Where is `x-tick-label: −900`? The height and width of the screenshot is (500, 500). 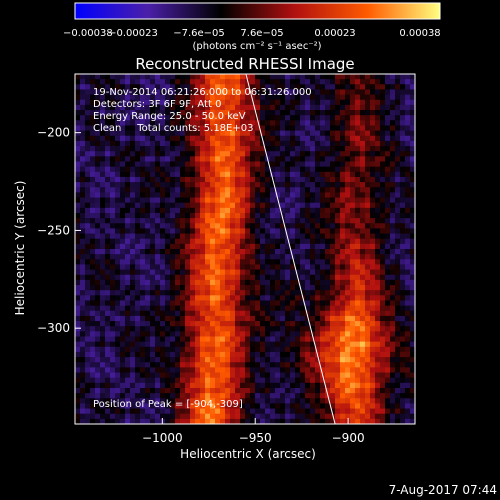
x-tick-label: −900 is located at coordinates (348, 438).